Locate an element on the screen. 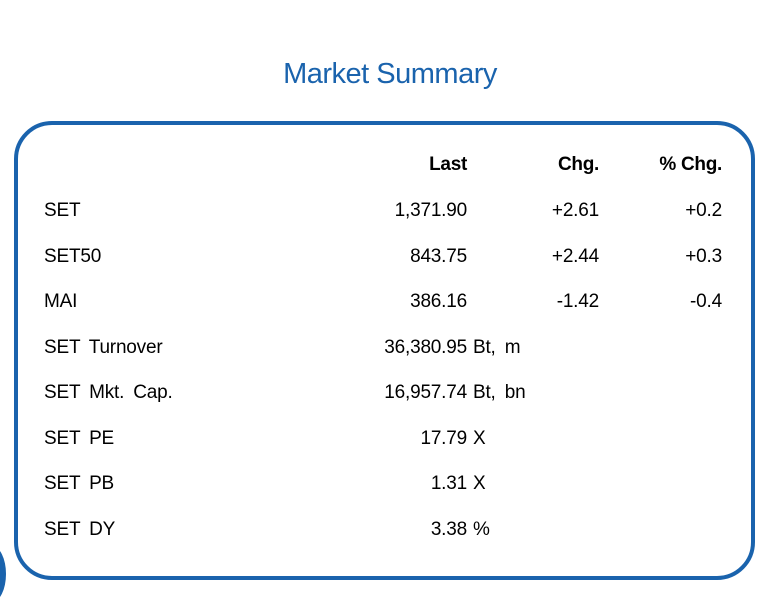  row-last-value: 386.16 is located at coordinates (438, 301).